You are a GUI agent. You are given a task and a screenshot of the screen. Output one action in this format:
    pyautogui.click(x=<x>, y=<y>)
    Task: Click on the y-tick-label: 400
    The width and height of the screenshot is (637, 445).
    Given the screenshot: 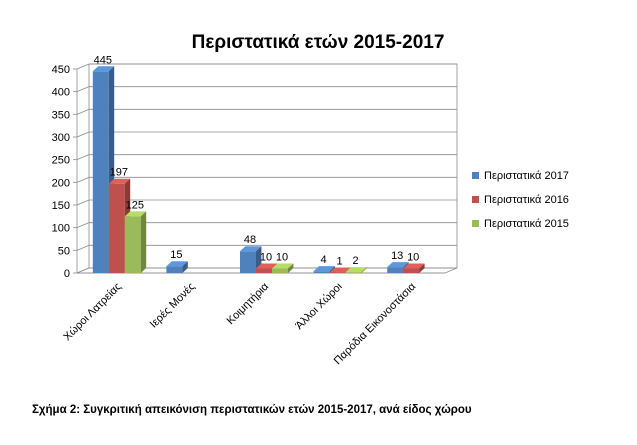 What is the action you would take?
    pyautogui.click(x=61, y=93)
    